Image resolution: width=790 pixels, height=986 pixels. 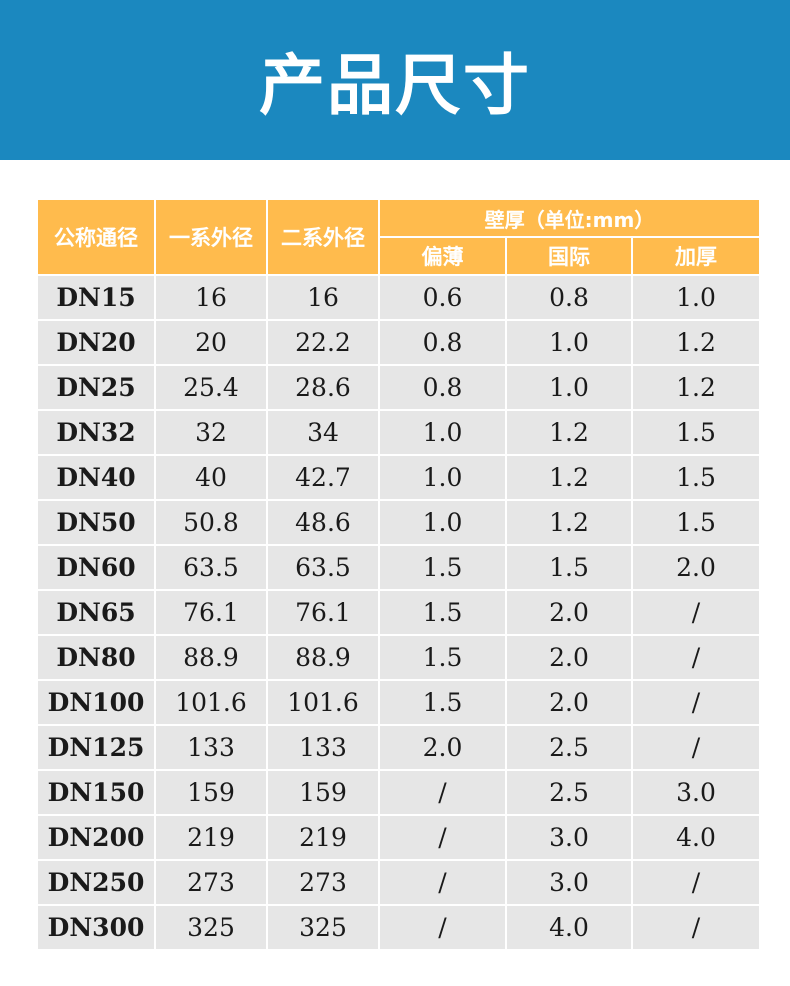 I want to click on series2-od-cell: 76.1, so click(x=323, y=612).